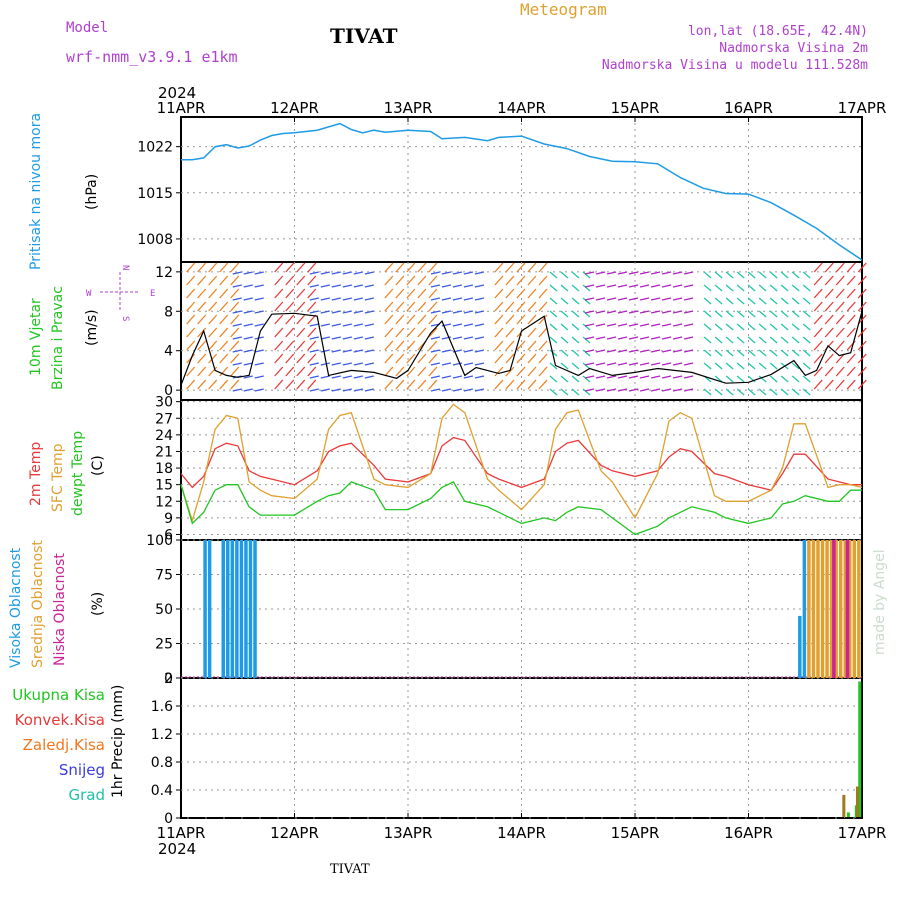 This screenshot has width=900, height=900. What do you see at coordinates (155, 194) in the screenshot?
I see `pressure-ytick-label: 1015` at bounding box center [155, 194].